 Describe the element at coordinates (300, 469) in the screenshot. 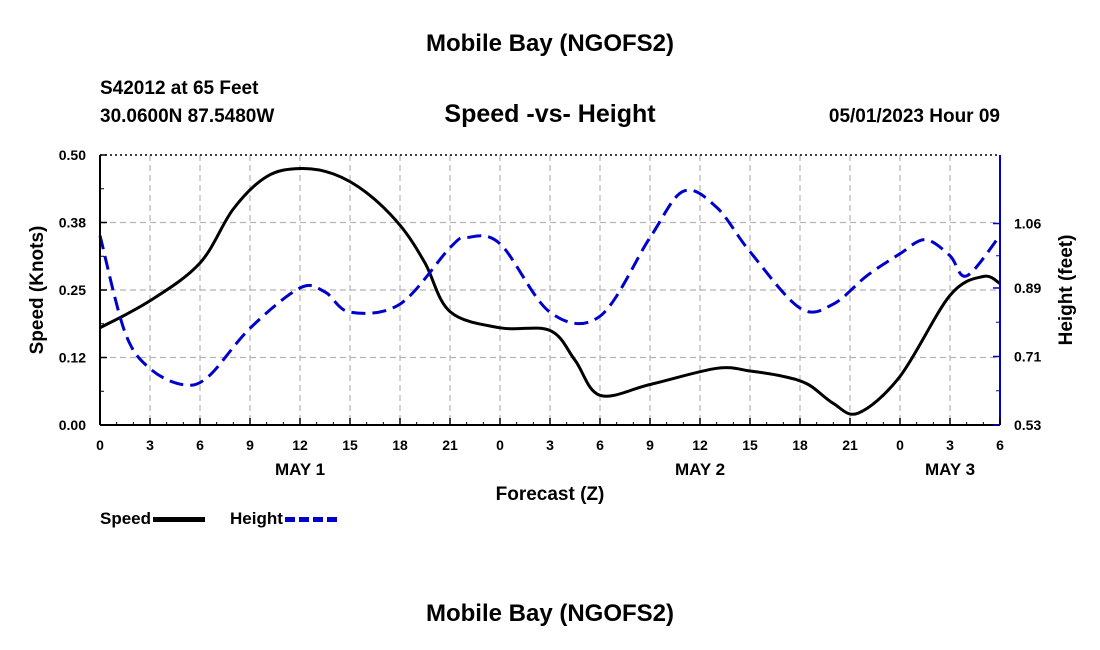

I see `day-label: MAY 1` at that location.